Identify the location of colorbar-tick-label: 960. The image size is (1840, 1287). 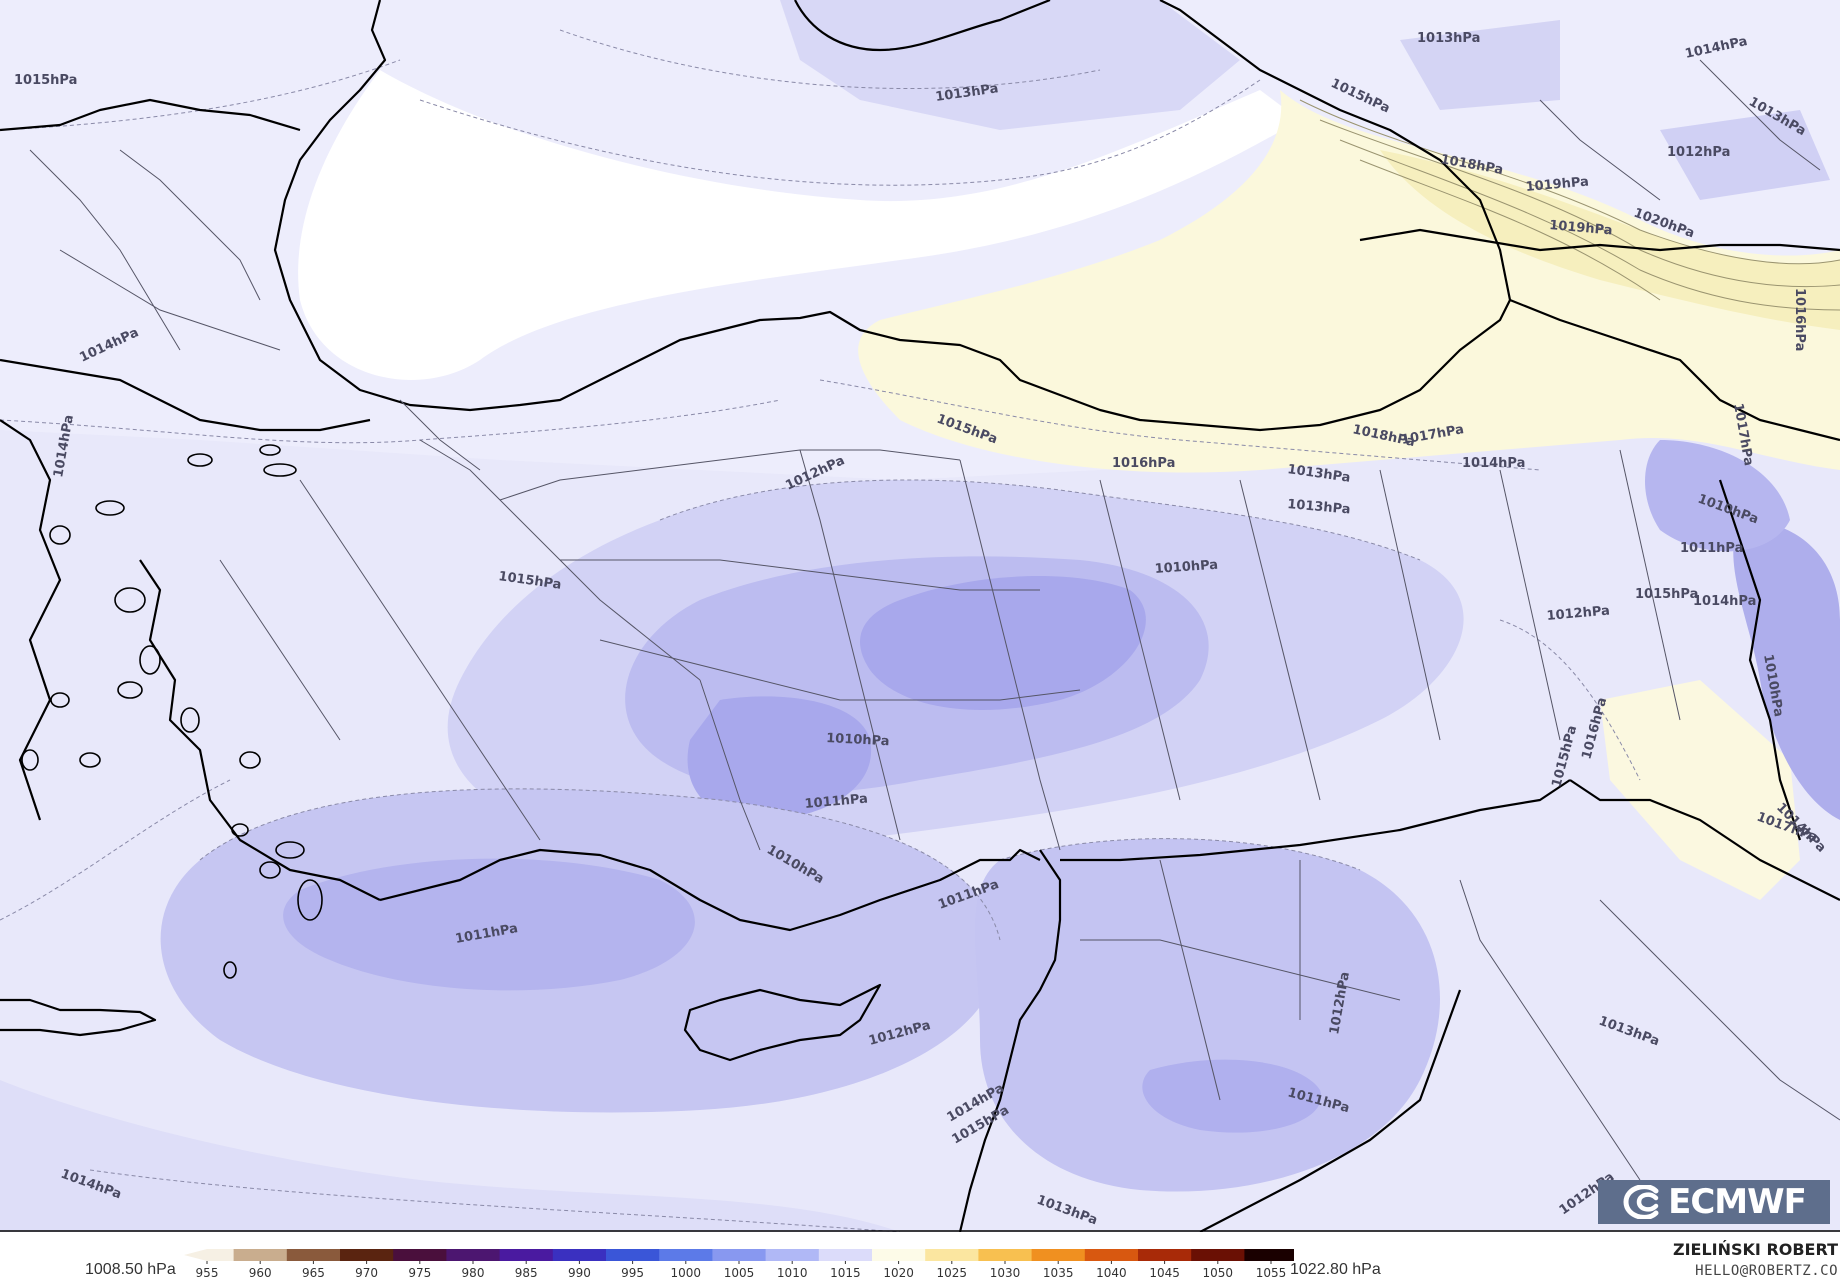
(260, 1273).